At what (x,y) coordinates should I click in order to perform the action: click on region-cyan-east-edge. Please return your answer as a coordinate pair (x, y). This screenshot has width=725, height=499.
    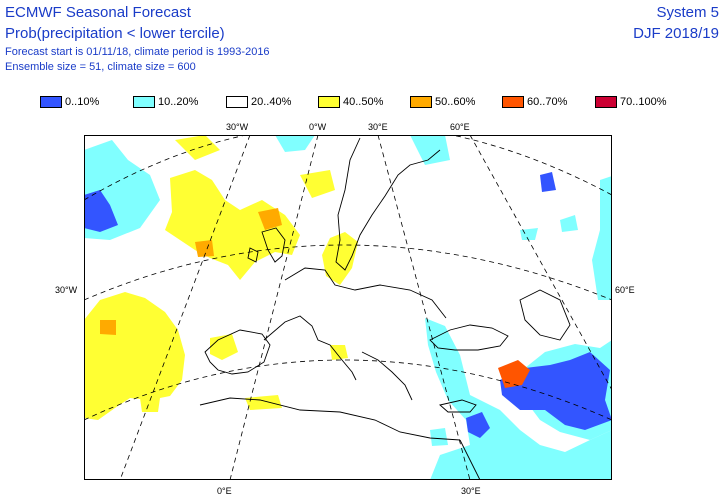
    Looking at the image, I should click on (602, 238).